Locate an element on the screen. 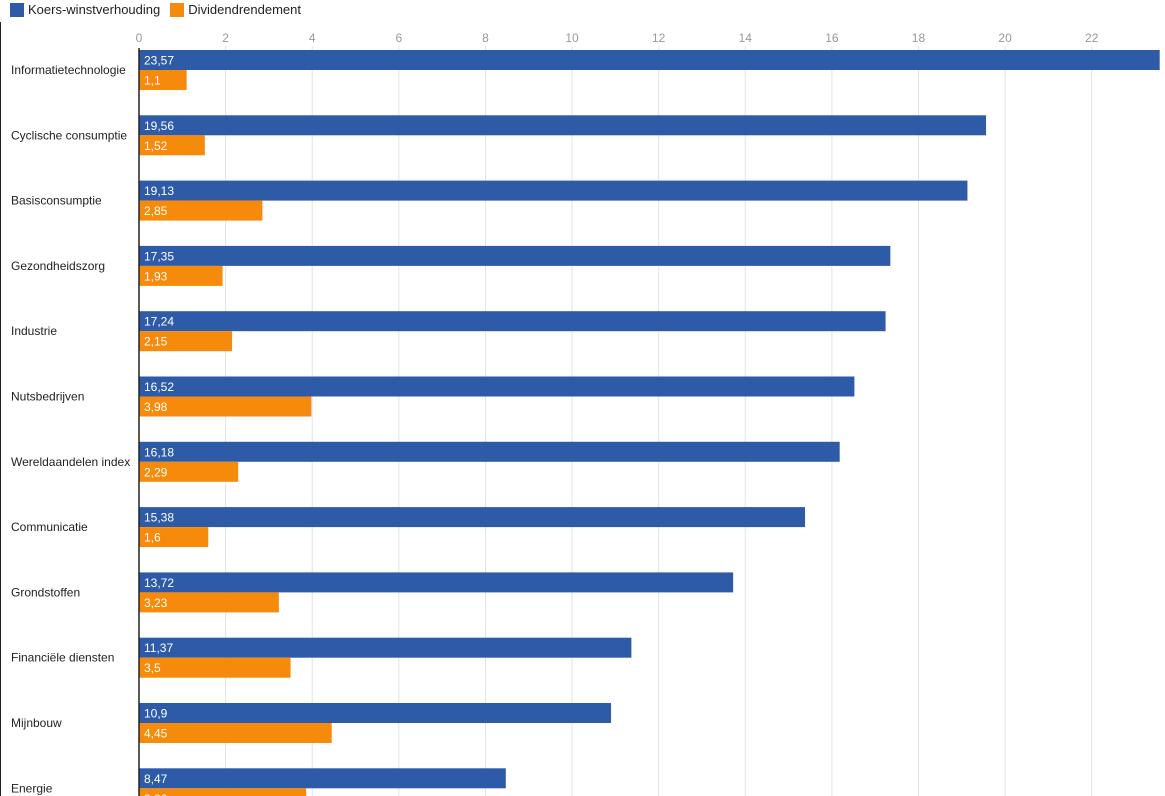 This screenshot has height=796, width=1165. category-label: Gezondheidszorg is located at coordinates (58, 266).